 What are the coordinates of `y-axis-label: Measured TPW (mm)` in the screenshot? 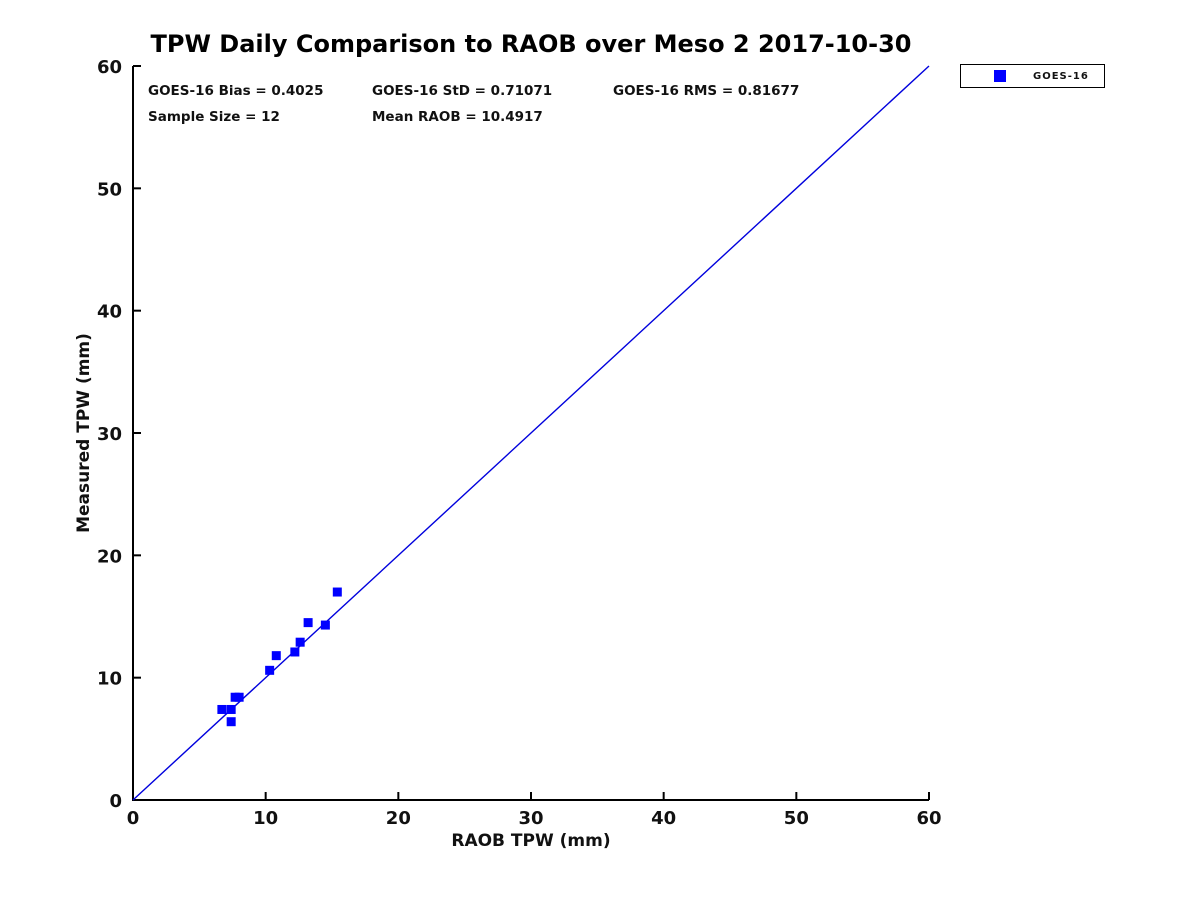 It's located at (84, 433).